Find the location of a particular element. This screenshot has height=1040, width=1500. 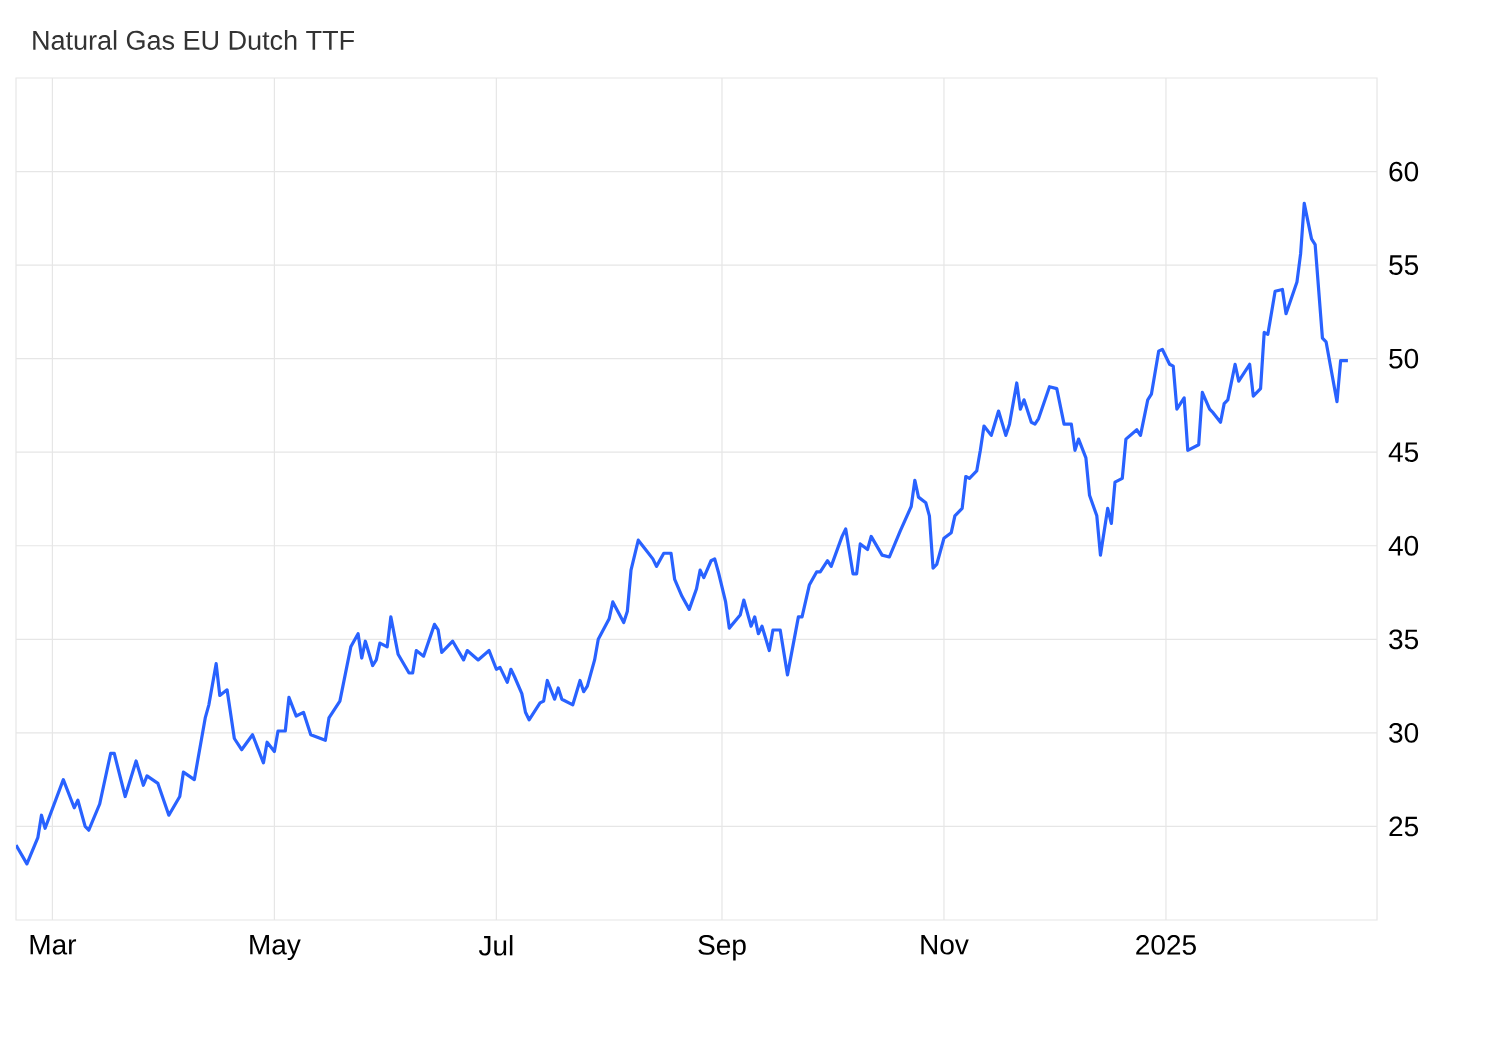

x-tick-label: Nov is located at coordinates (945, 945).